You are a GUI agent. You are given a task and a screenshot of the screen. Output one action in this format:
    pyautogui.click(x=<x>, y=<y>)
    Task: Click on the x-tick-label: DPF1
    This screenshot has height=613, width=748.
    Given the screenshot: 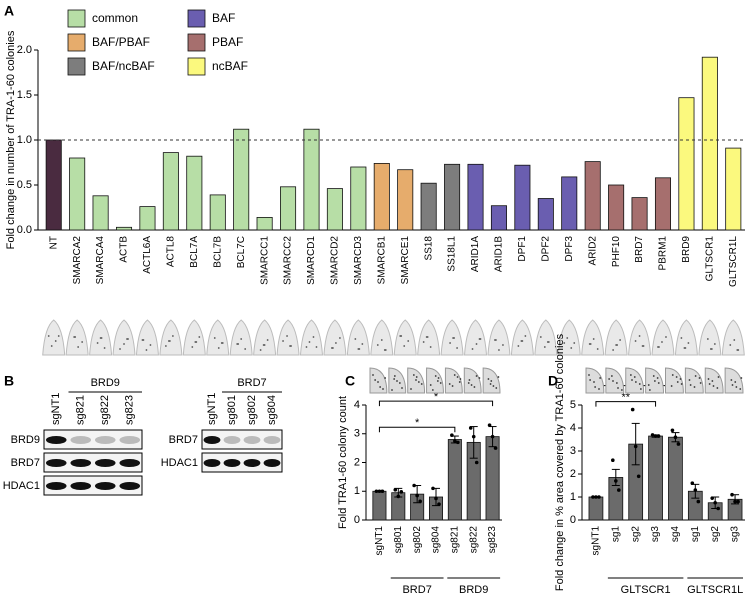 What is the action you would take?
    pyautogui.click(x=522, y=249)
    